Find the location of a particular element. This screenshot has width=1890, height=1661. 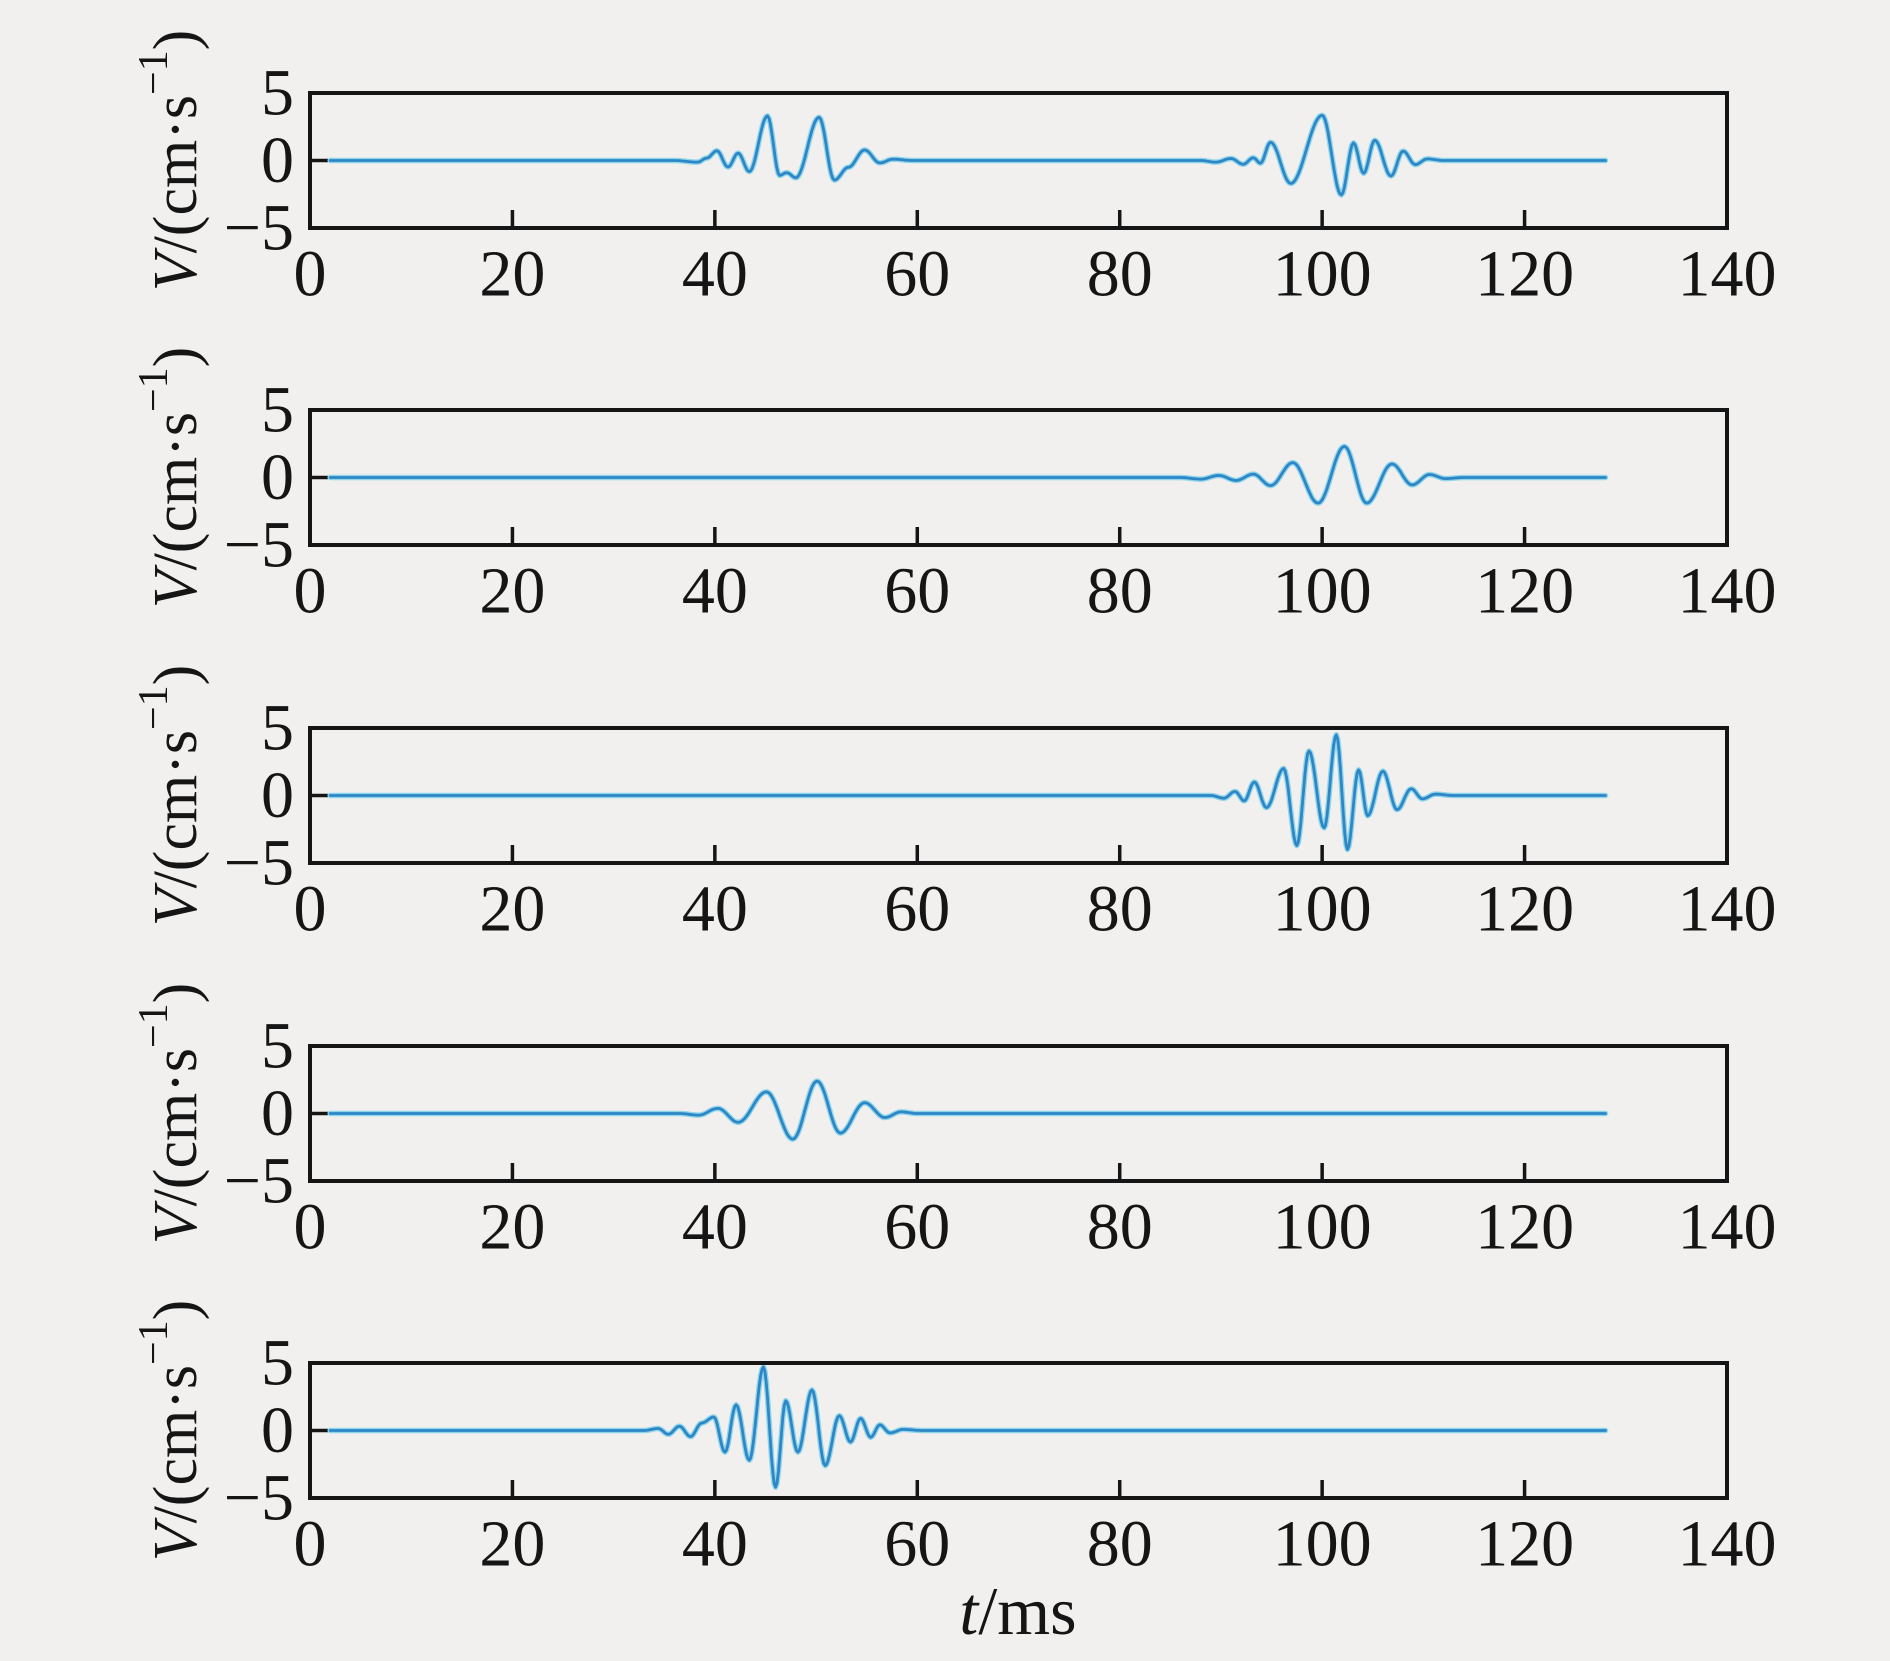

x-axis-label: t/ms is located at coordinates (1017, 1611).